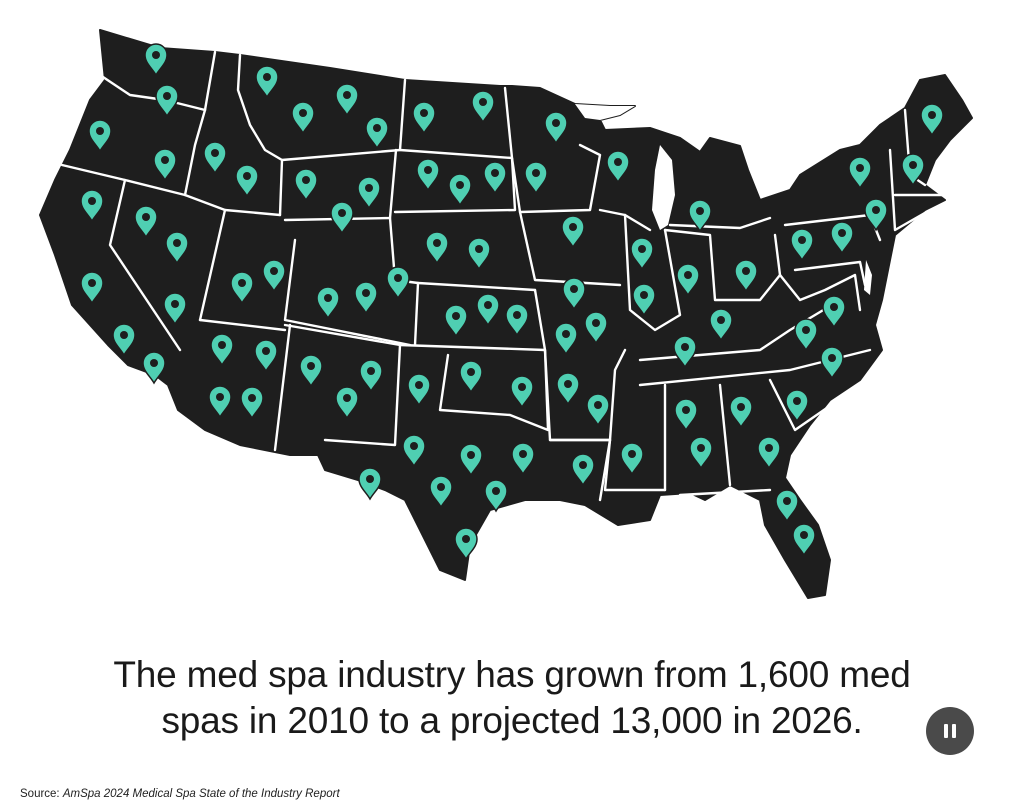 The height and width of the screenshot is (810, 1024). I want to click on map-pin-icon-il, so click(642, 254).